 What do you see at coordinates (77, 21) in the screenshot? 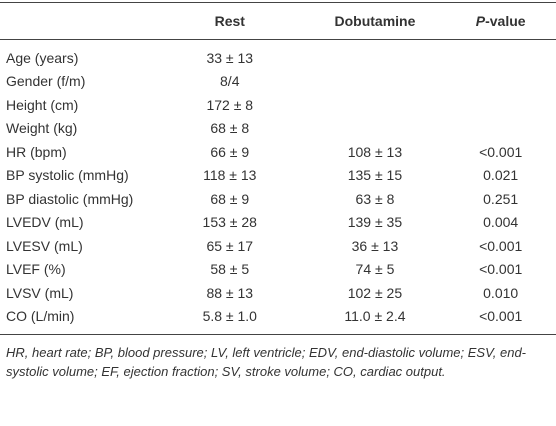
I see `header-empty` at bounding box center [77, 21].